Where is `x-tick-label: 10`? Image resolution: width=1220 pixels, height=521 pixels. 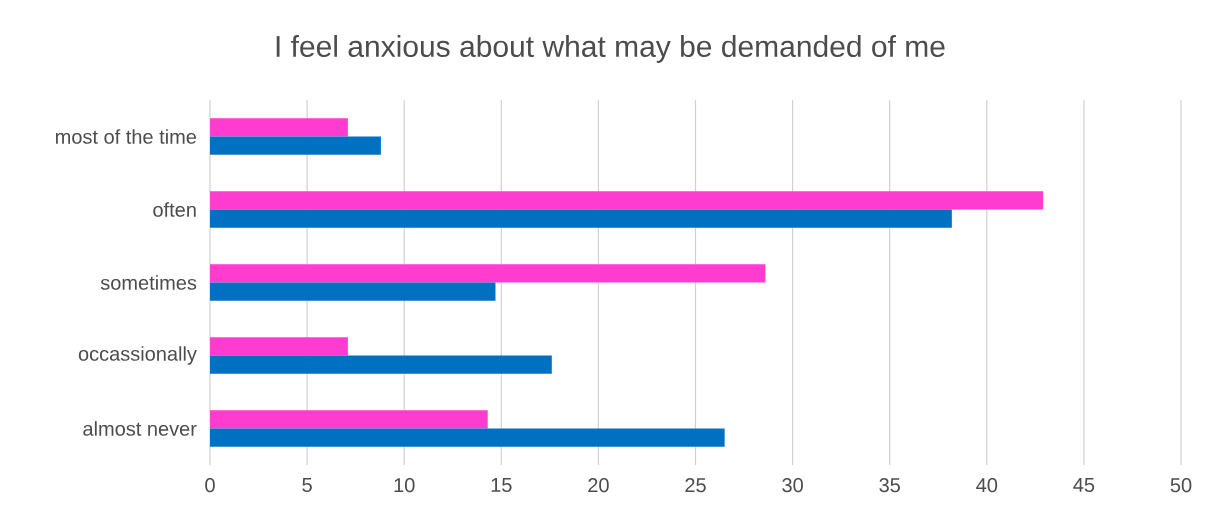 x-tick-label: 10 is located at coordinates (404, 485).